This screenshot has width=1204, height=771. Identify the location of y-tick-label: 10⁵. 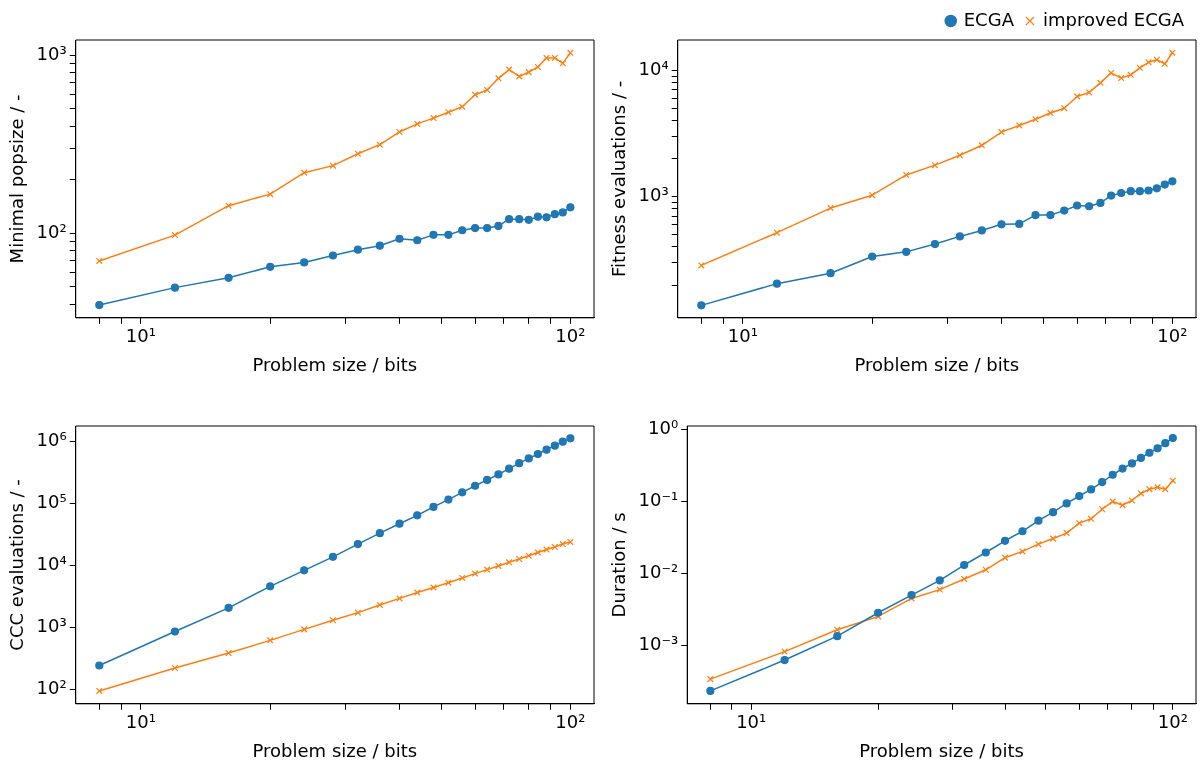
(51, 501).